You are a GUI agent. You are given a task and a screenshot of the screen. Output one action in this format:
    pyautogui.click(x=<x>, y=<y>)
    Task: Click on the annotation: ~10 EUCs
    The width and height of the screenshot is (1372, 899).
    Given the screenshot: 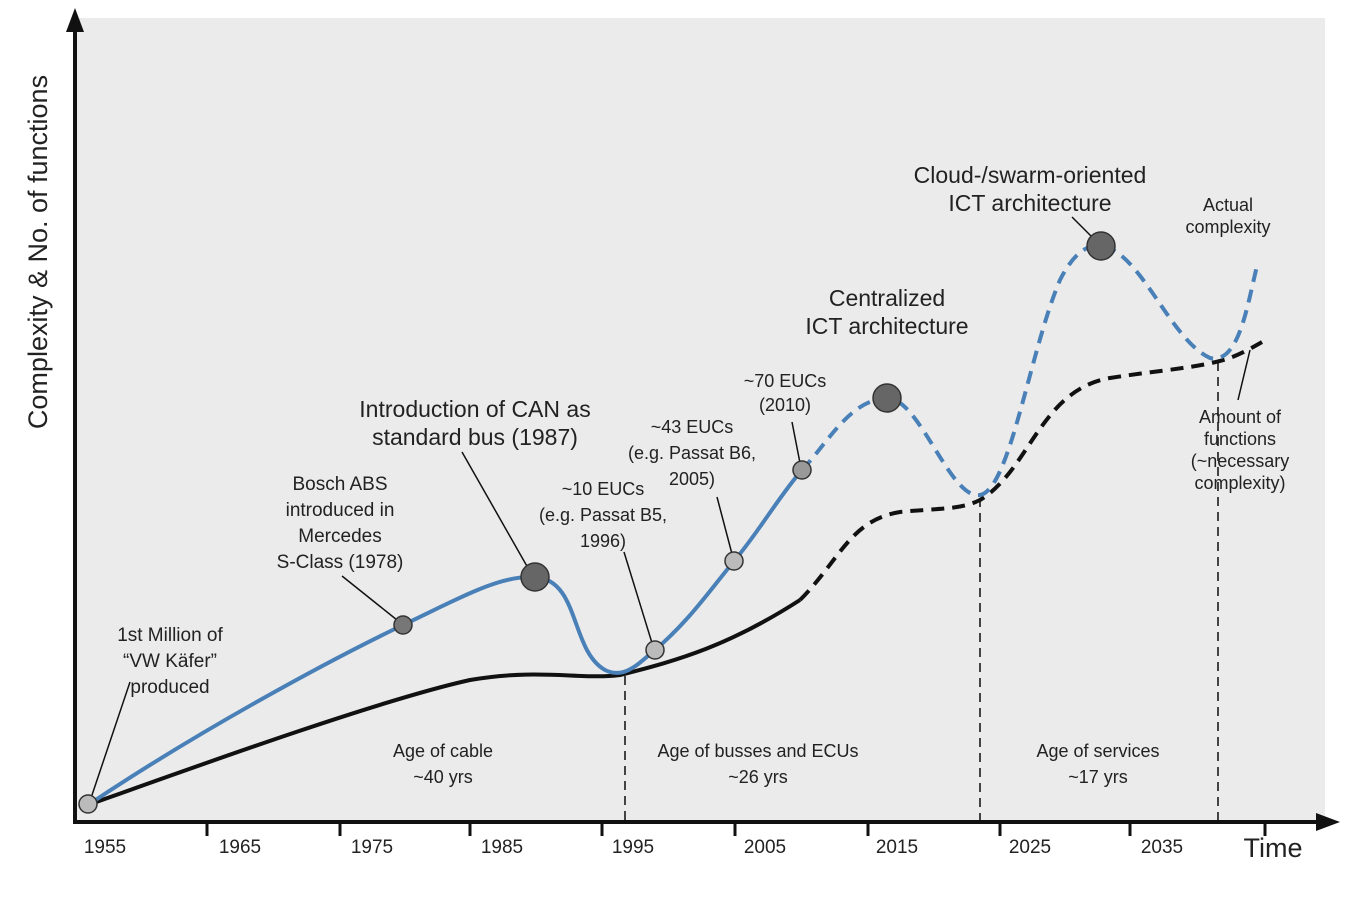 What is the action you would take?
    pyautogui.click(x=603, y=489)
    